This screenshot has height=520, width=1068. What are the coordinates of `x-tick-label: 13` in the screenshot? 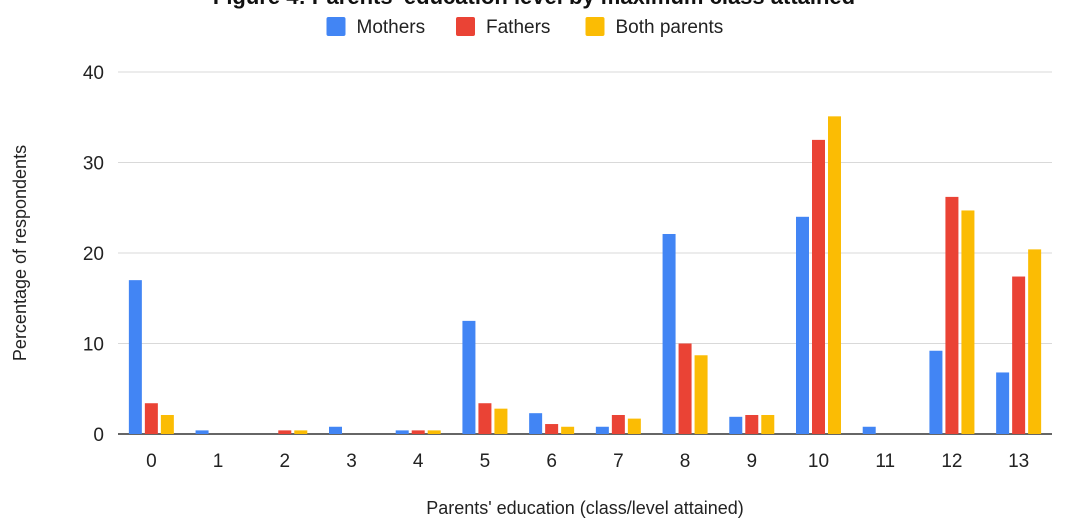 It's located at (1018, 461).